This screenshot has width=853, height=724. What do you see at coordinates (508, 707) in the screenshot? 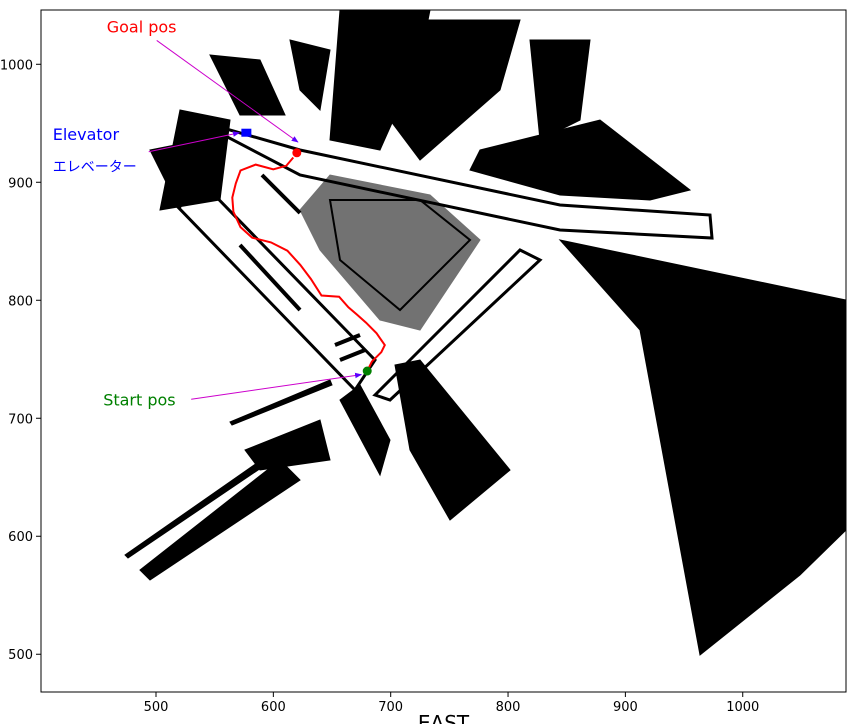
I see `x-tick-label: 800` at bounding box center [508, 707].